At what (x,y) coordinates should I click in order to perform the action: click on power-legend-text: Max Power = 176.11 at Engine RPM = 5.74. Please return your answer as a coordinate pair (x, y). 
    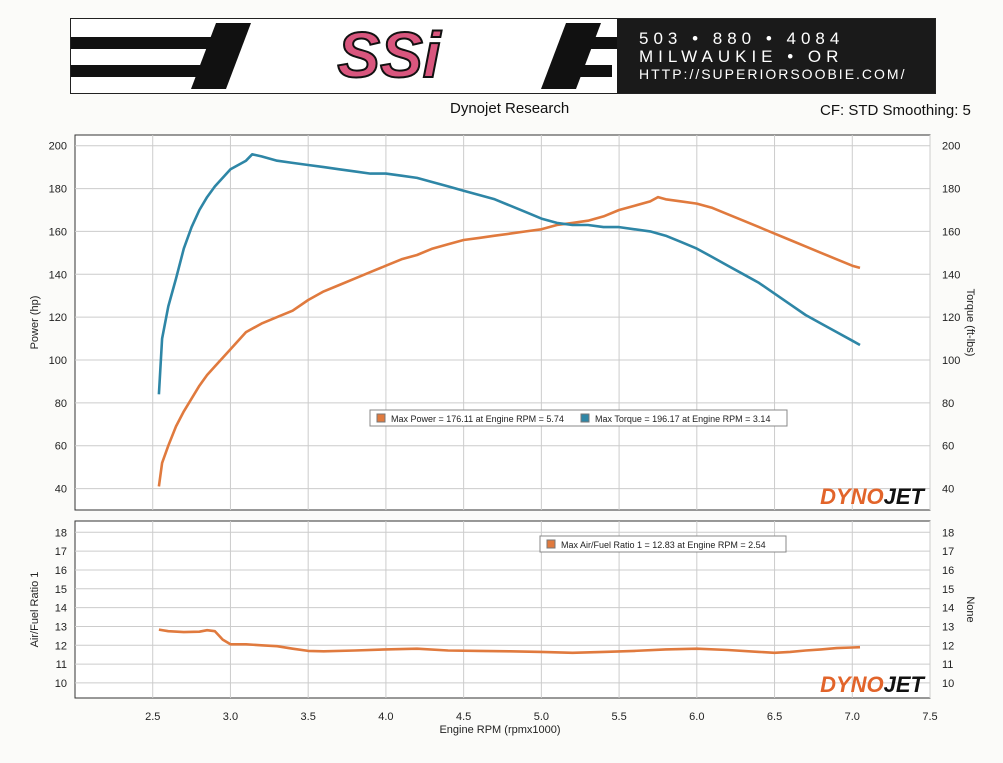
    Looking at the image, I should click on (477, 419).